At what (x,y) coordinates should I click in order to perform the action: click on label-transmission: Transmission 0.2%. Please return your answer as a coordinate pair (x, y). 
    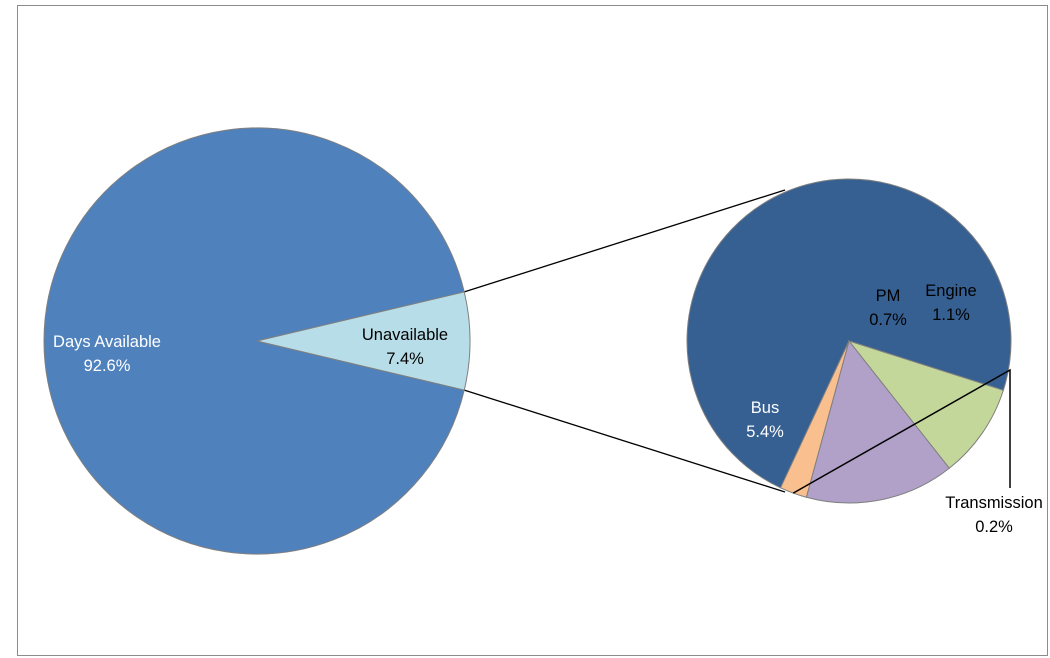
    Looking at the image, I should click on (994, 515).